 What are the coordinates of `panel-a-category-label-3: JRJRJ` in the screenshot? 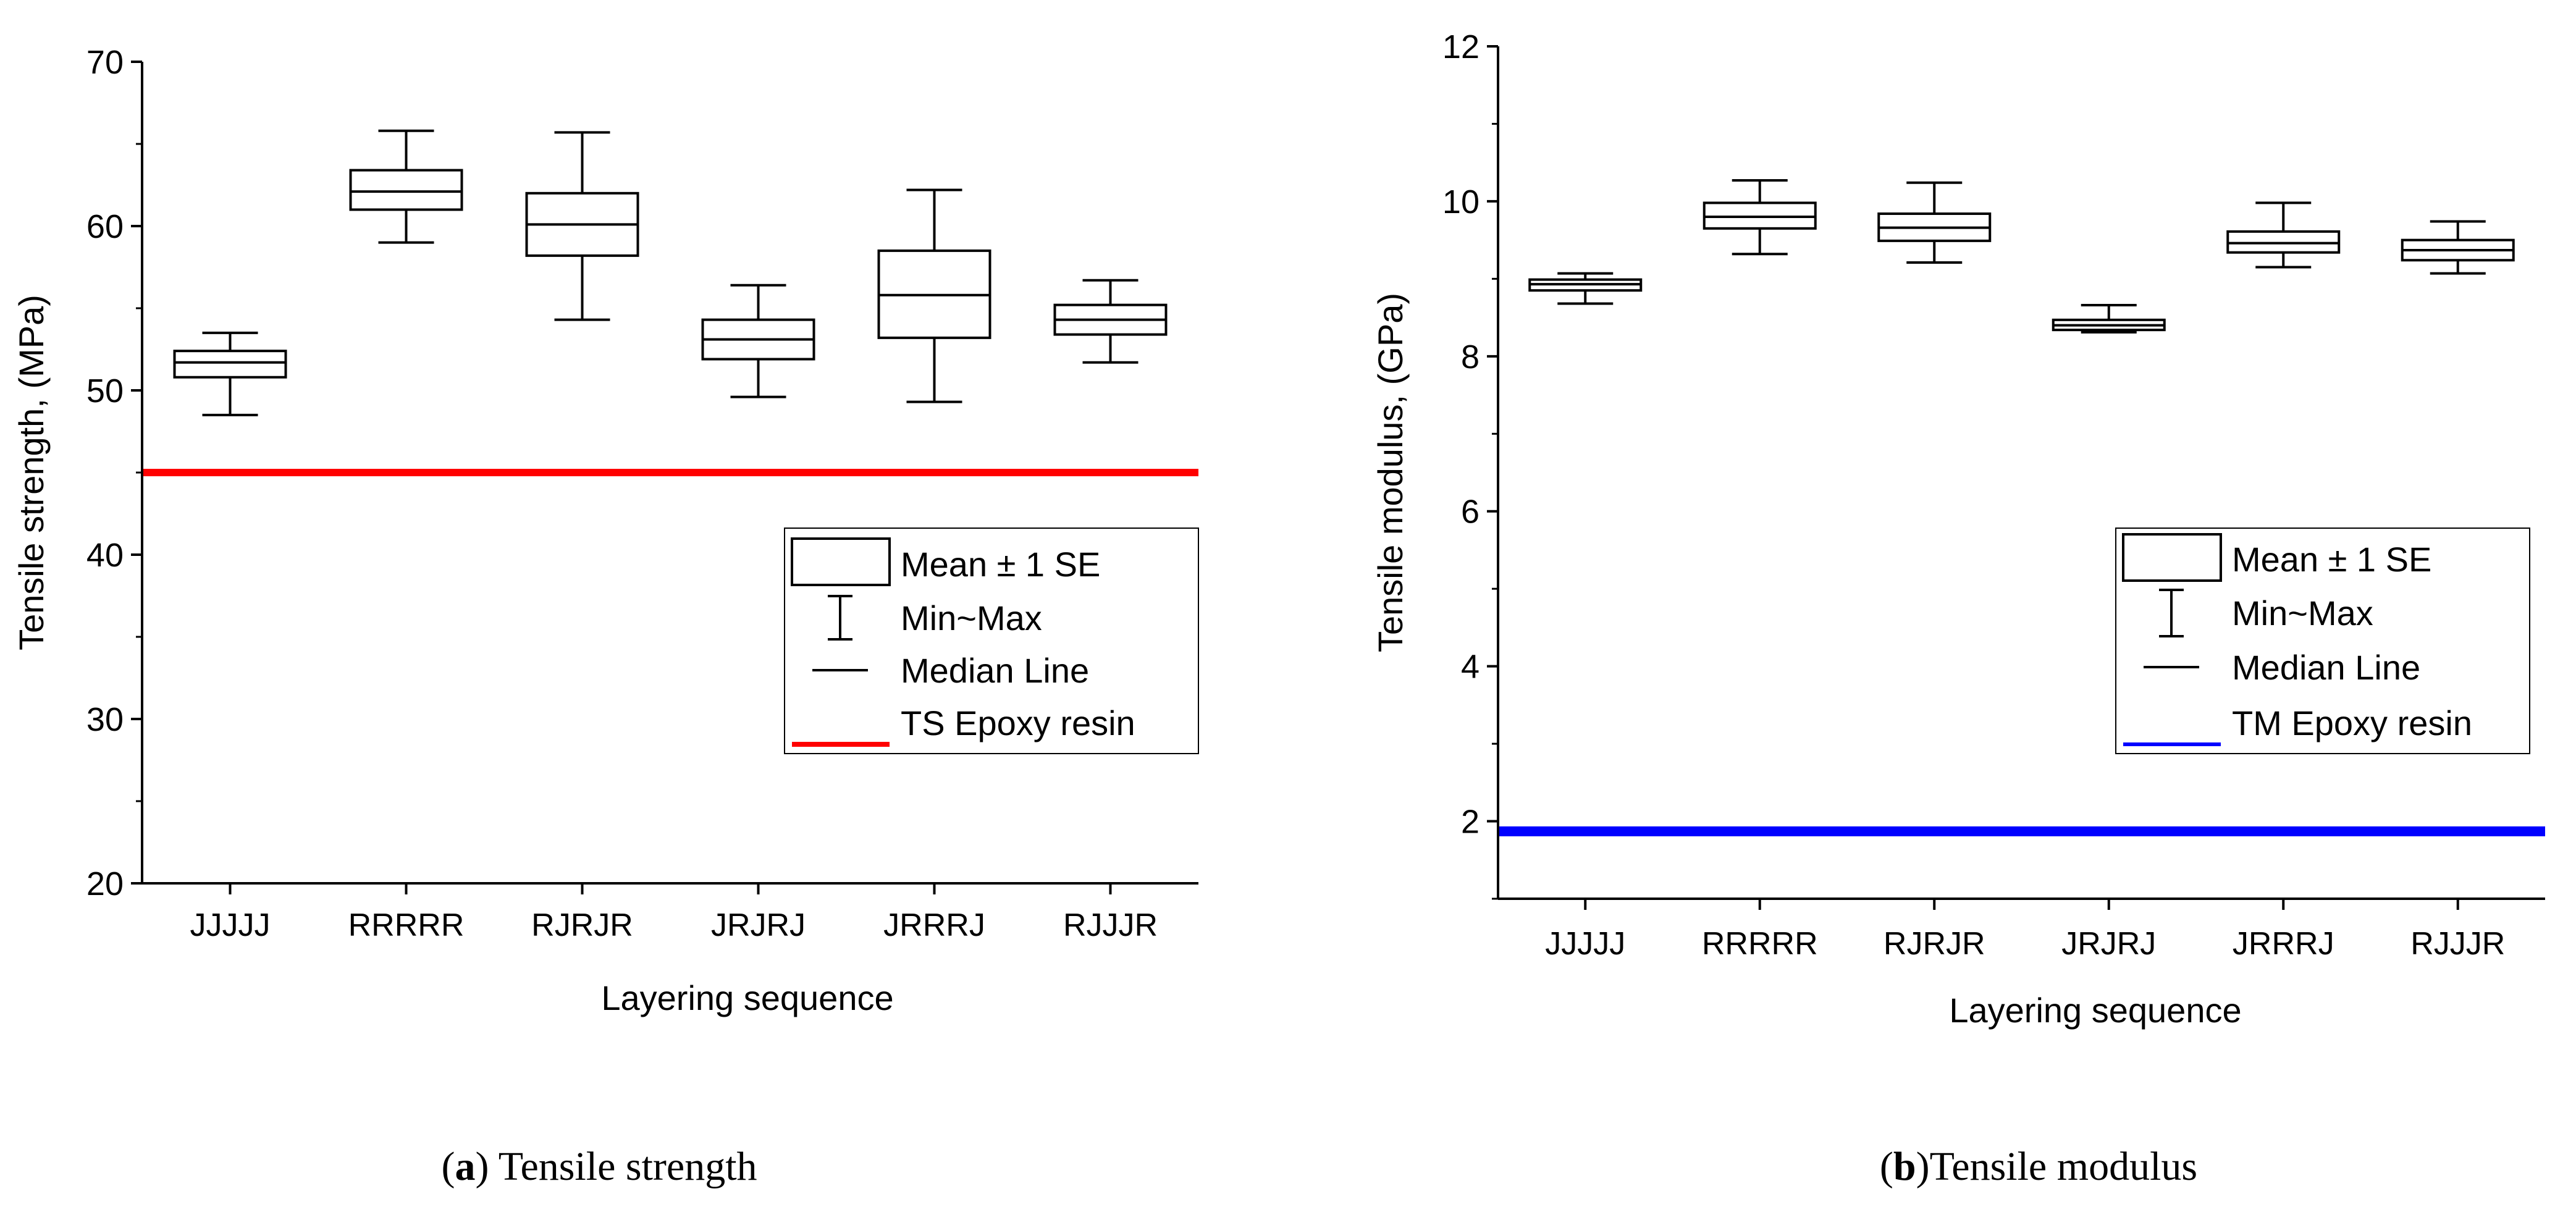 It's located at (758, 925).